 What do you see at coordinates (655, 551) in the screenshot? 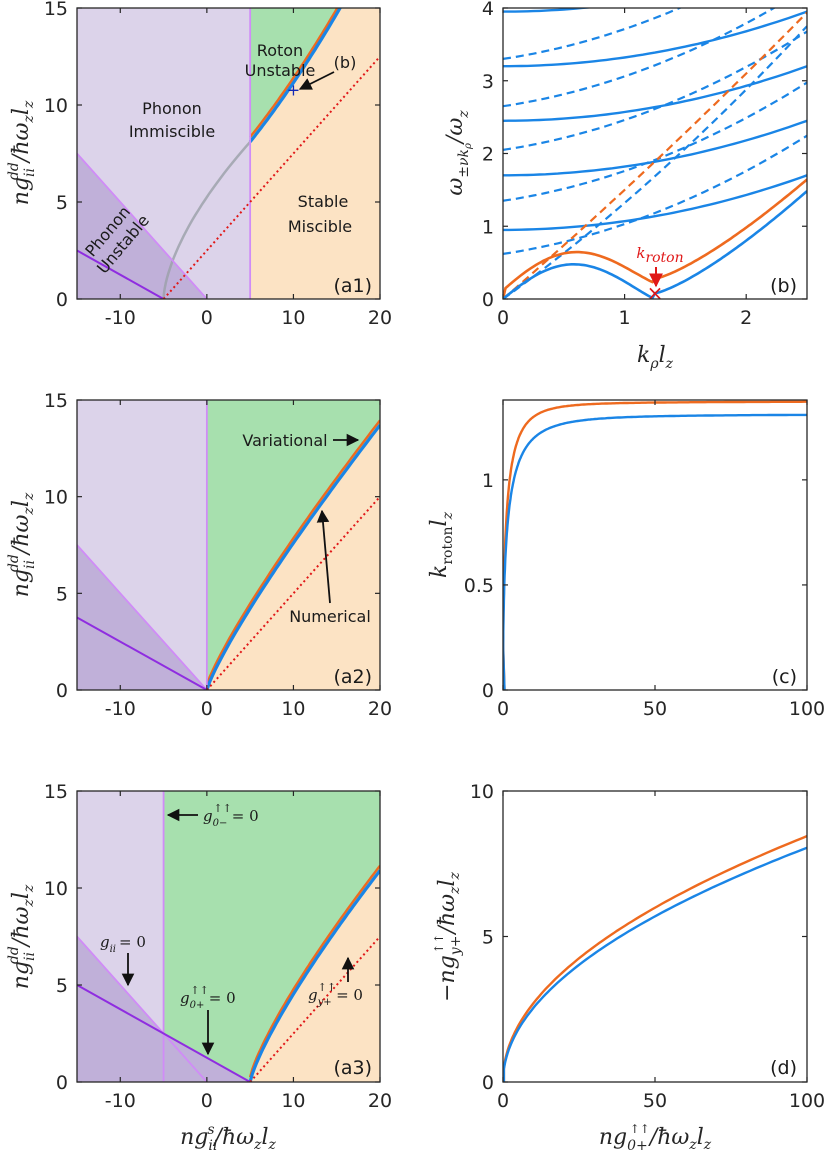
I see `c-numerical-curve` at bounding box center [655, 551].